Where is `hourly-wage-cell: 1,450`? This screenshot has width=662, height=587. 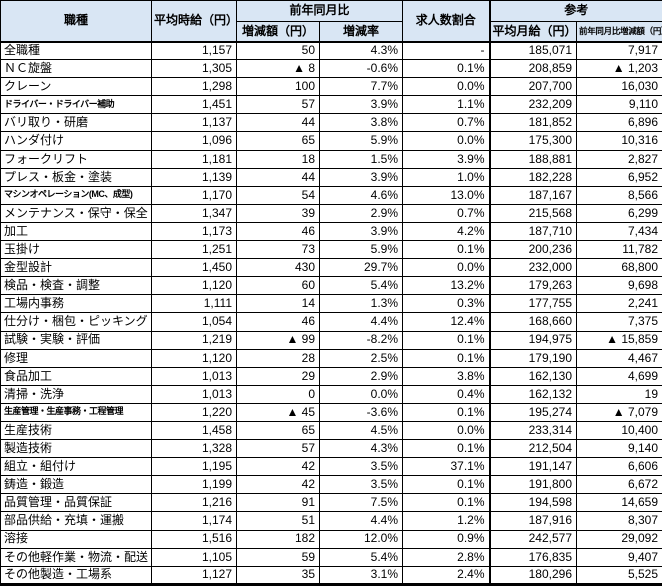
hourly-wage-cell: 1,450 is located at coordinates (194, 268).